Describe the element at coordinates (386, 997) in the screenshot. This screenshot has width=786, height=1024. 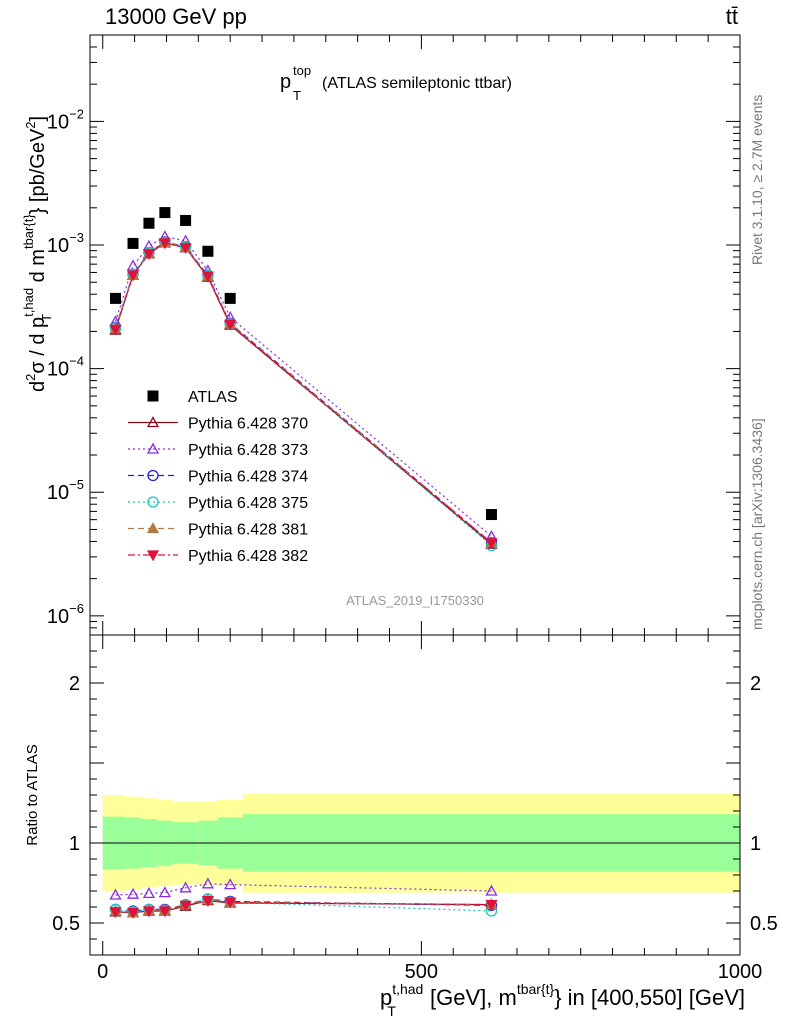
I see `xlabel-part-a: p` at that location.